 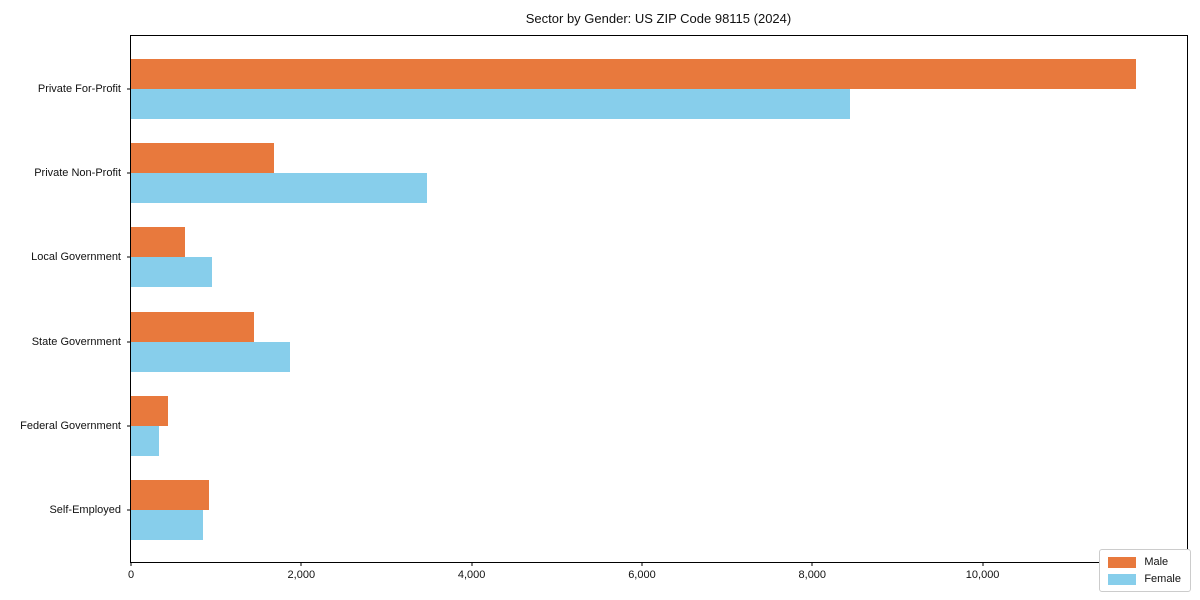 What do you see at coordinates (982, 575) in the screenshot?
I see `x-axis-tick-label: 10,000` at bounding box center [982, 575].